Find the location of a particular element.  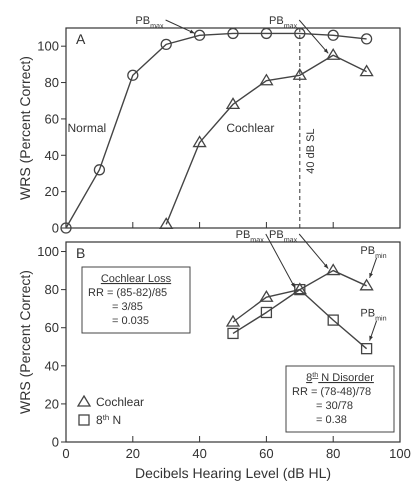

x-tick-label: 100 is located at coordinates (400, 453).